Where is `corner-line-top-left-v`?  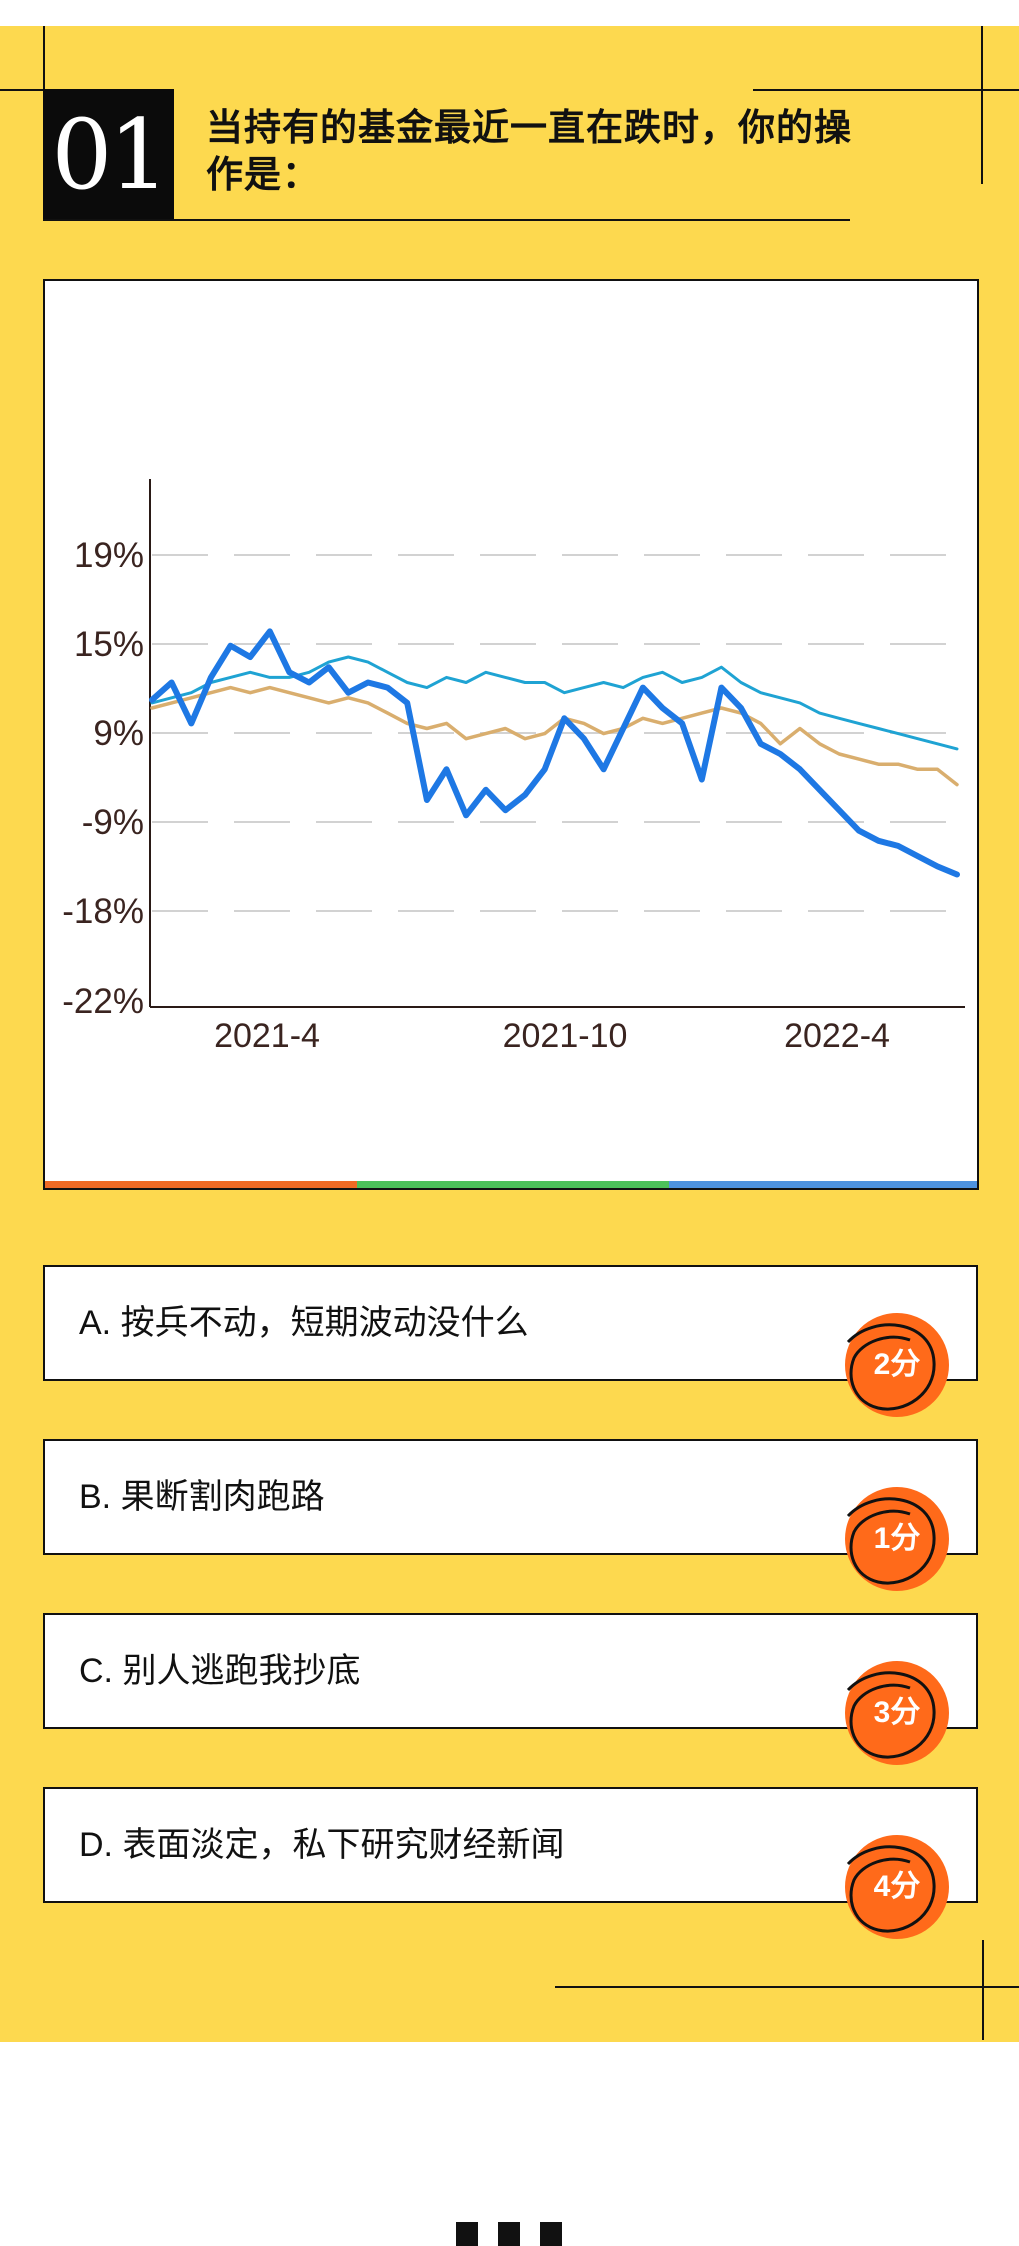 corner-line-top-left-v is located at coordinates (44, 57).